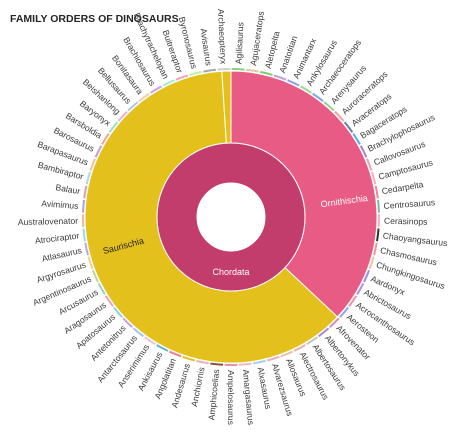 The height and width of the screenshot is (441, 458). Describe the element at coordinates (257, 39) in the screenshot. I see `leaf-label: Agujaceratops` at that location.